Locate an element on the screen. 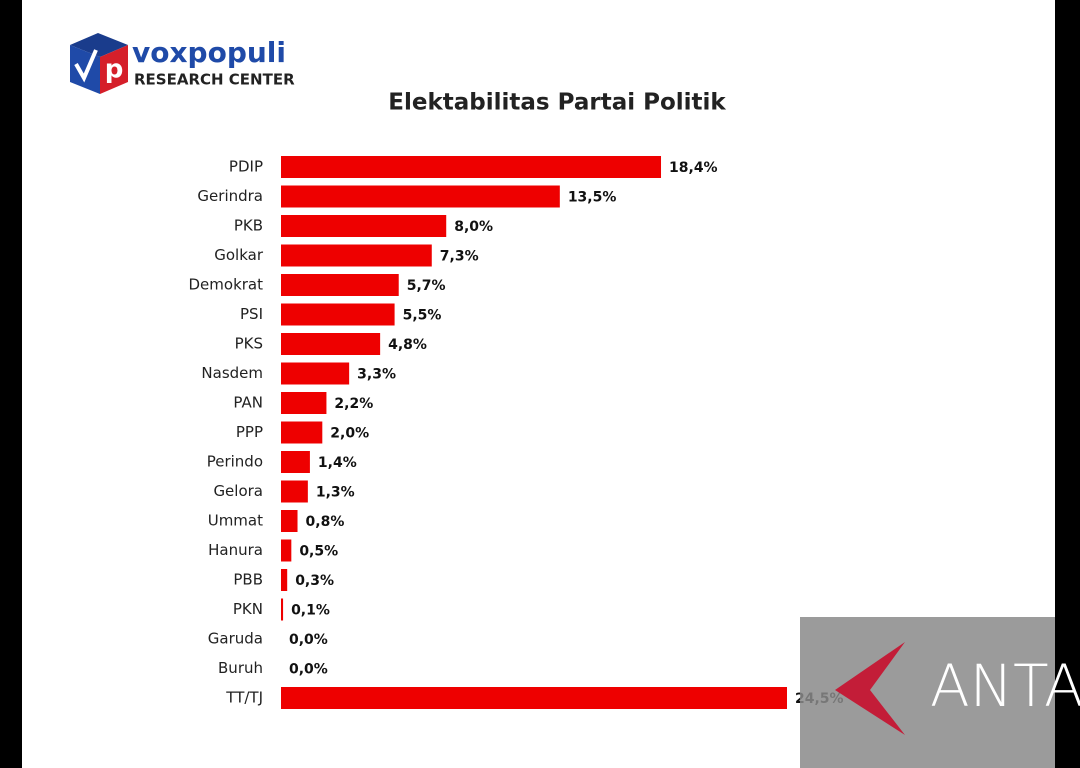 The height and width of the screenshot is (768, 1080). category-label: Gerindra is located at coordinates (230, 196).